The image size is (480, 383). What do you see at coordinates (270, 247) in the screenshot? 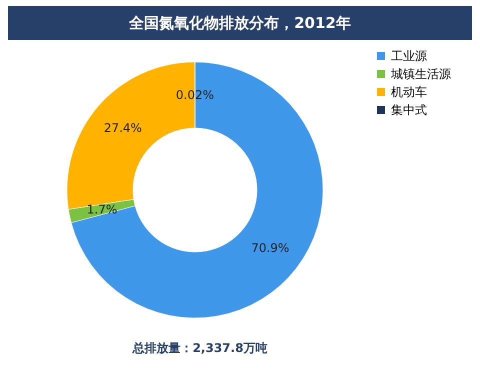
I see `data-label: 70.9%` at bounding box center [270, 247].